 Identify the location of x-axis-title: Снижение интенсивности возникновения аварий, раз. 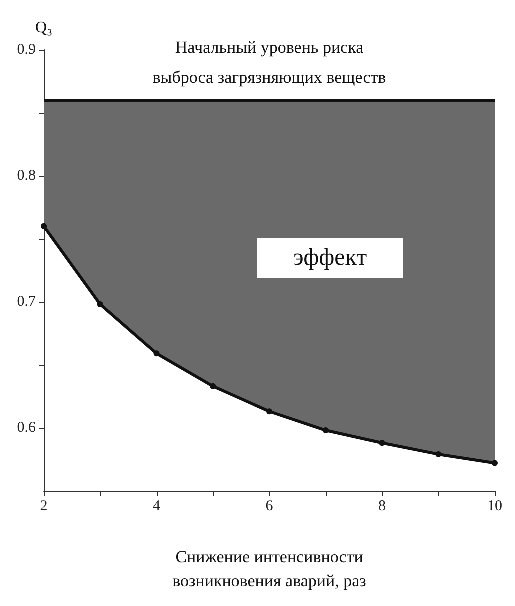
(269, 569).